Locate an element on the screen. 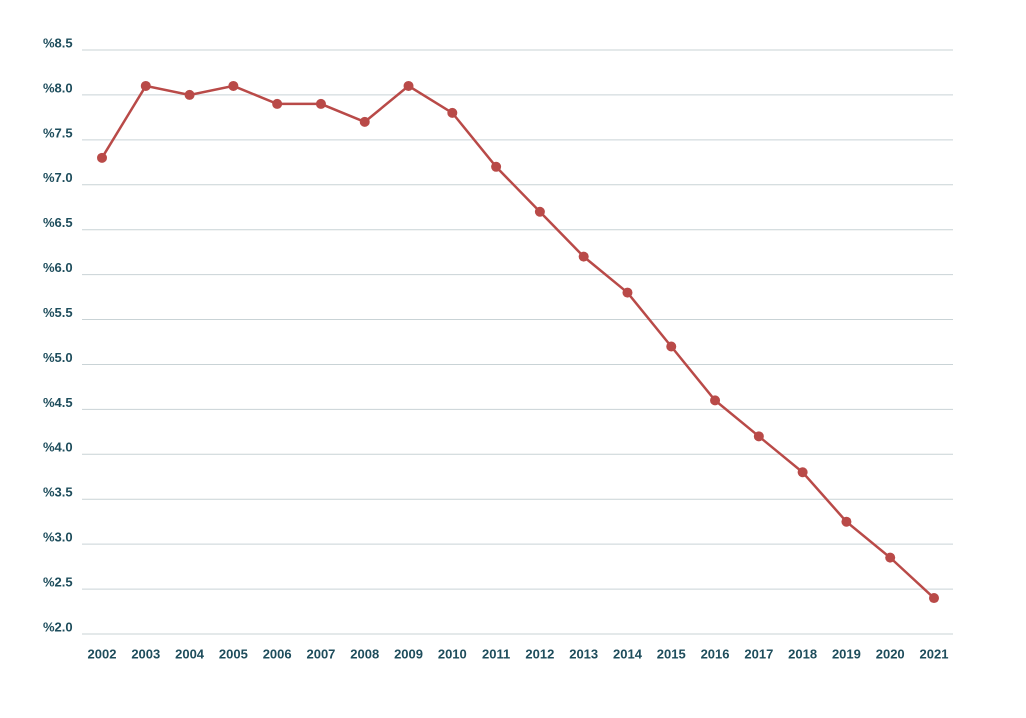 The height and width of the screenshot is (718, 1026). x-tick-label: 2015 is located at coordinates (671, 653).